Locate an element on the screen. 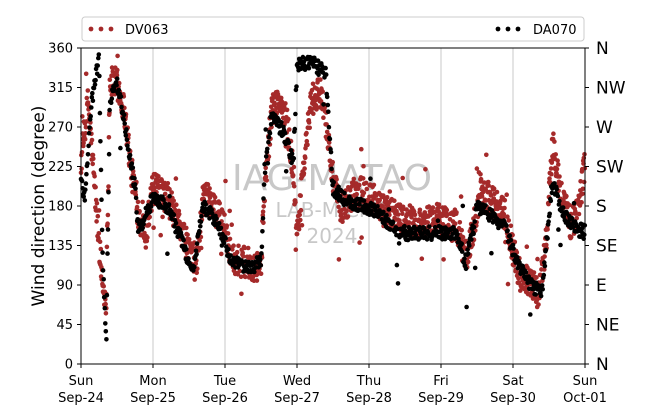 This screenshot has width=650, height=409. legend-marker-da070 is located at coordinates (498, 29).